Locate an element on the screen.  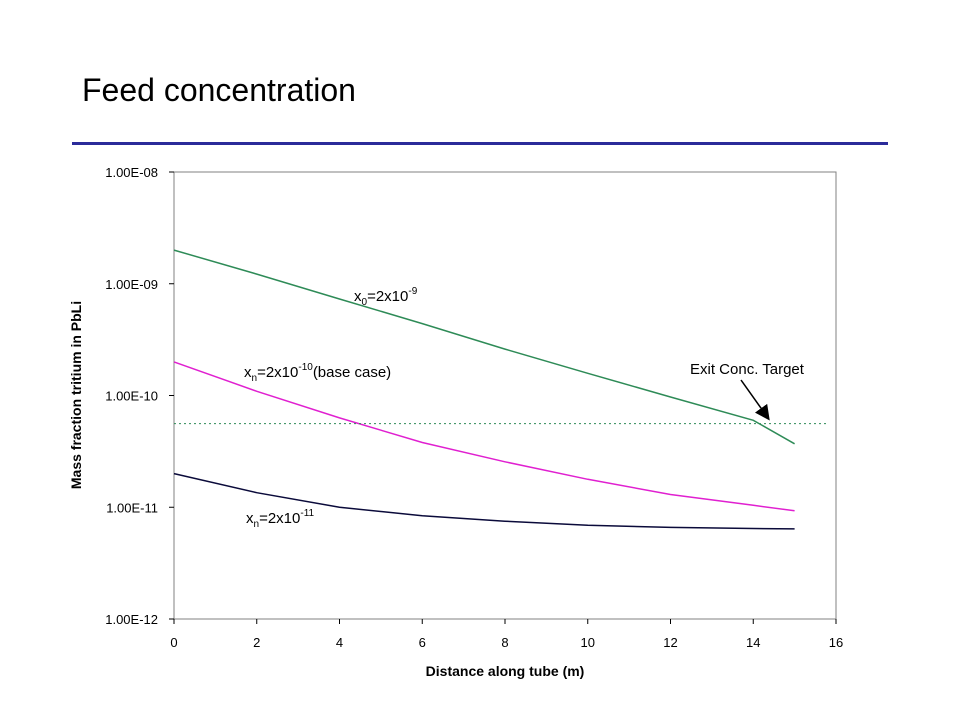
y-axis-label: Mass fraction tritium in PbLi is located at coordinates (76, 395).